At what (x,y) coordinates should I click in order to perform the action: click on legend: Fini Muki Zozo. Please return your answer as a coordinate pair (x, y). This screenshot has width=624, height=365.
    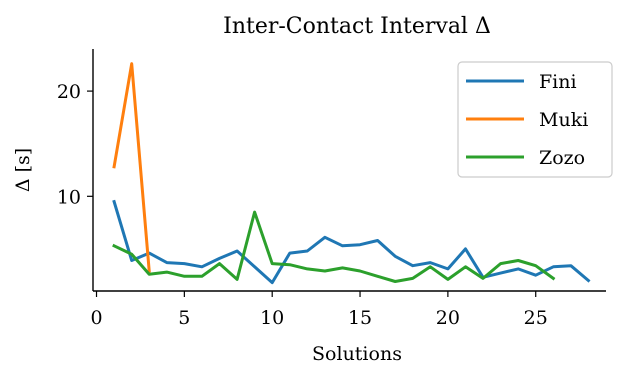
    Looking at the image, I should click on (535, 119).